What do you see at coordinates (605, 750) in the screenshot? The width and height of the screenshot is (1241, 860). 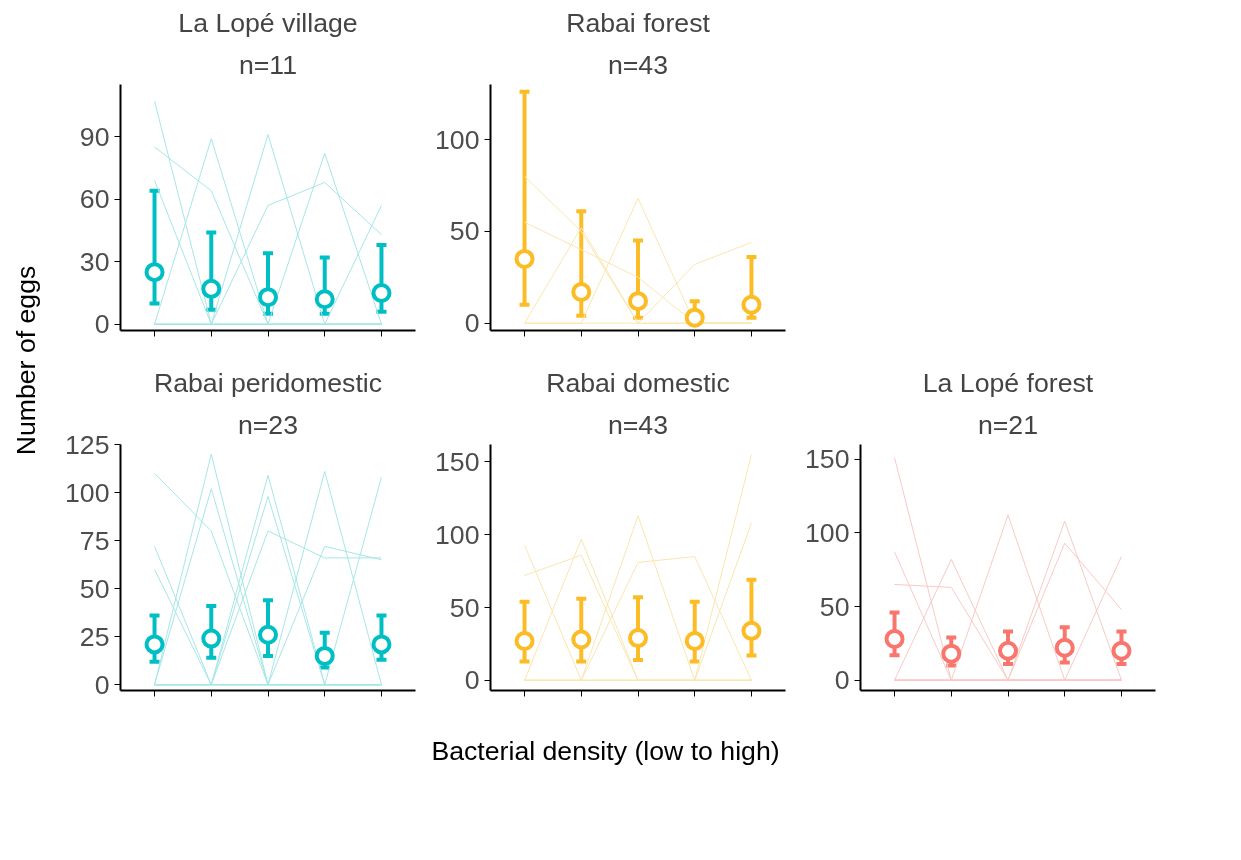 I see `x-axis-title: Bacterial density (low to high)` at bounding box center [605, 750].